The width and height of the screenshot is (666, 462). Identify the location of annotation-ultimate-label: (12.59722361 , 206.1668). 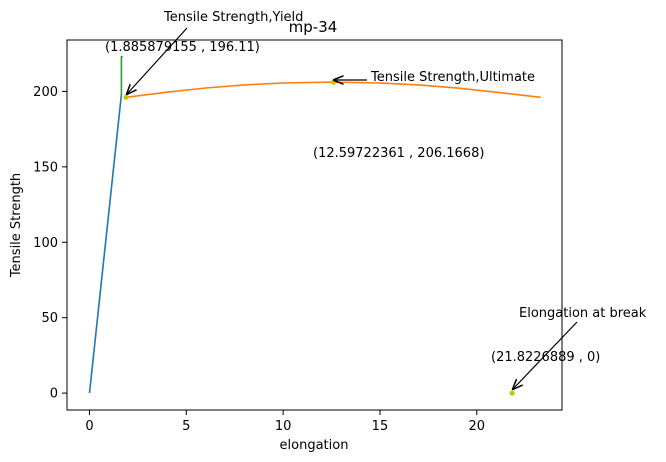
(398, 153).